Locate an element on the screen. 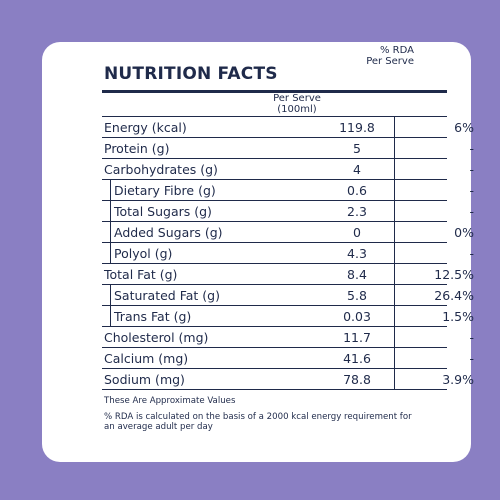 The height and width of the screenshot is (500, 500). table-row: Trans Fat (g) 0.03 1.5% is located at coordinates (288, 316).